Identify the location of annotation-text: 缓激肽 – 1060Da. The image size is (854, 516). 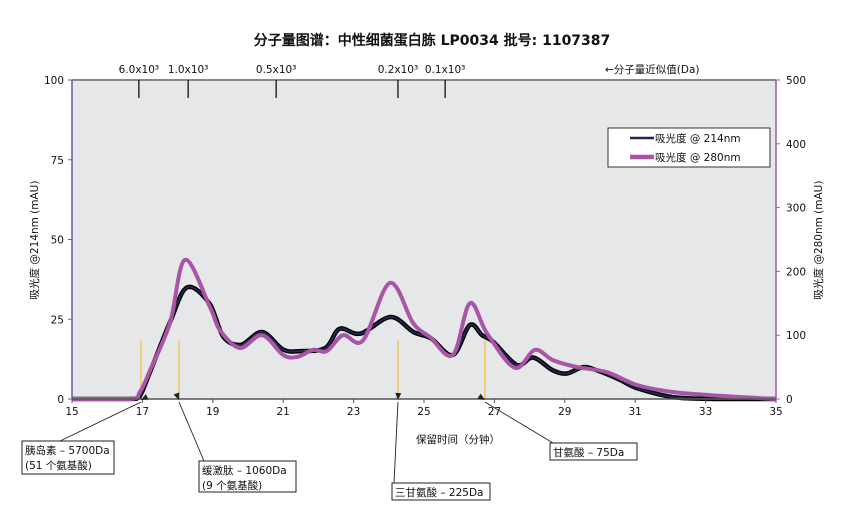
(244, 470).